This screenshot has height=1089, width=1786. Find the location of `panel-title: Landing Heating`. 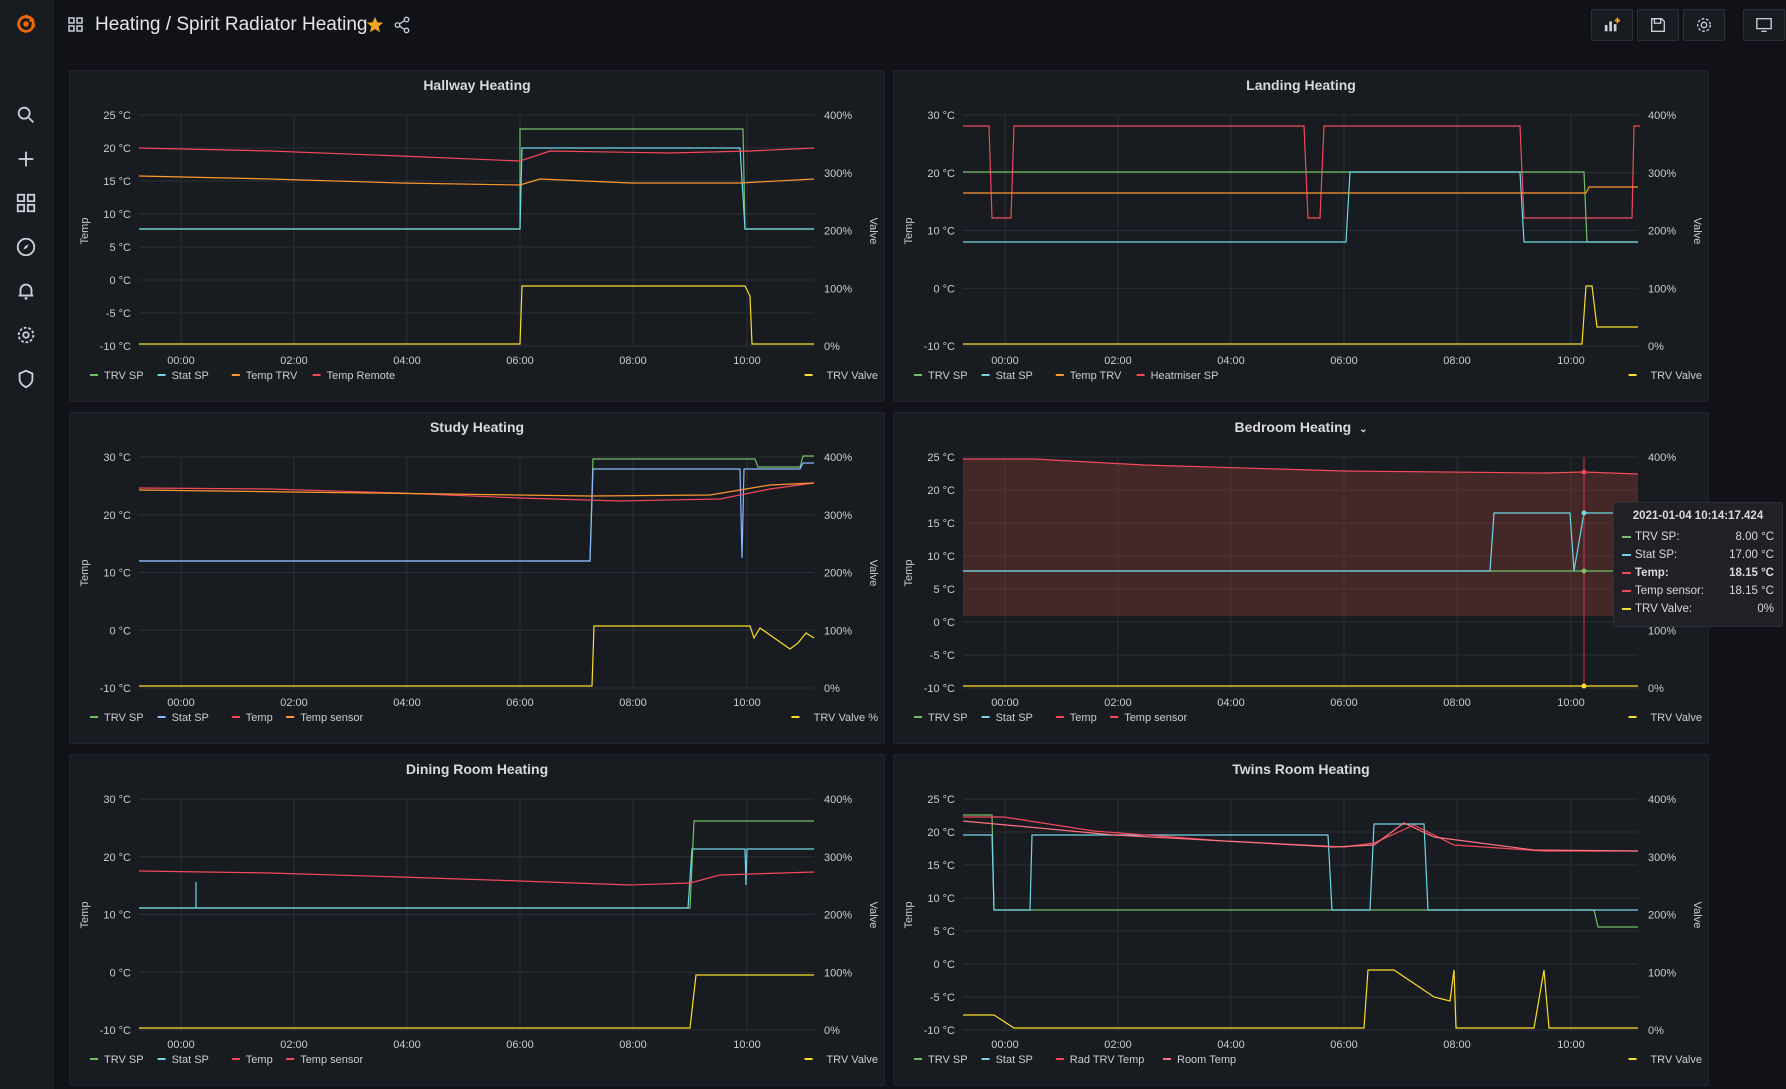

panel-title: Landing Heating is located at coordinates (1301, 85).